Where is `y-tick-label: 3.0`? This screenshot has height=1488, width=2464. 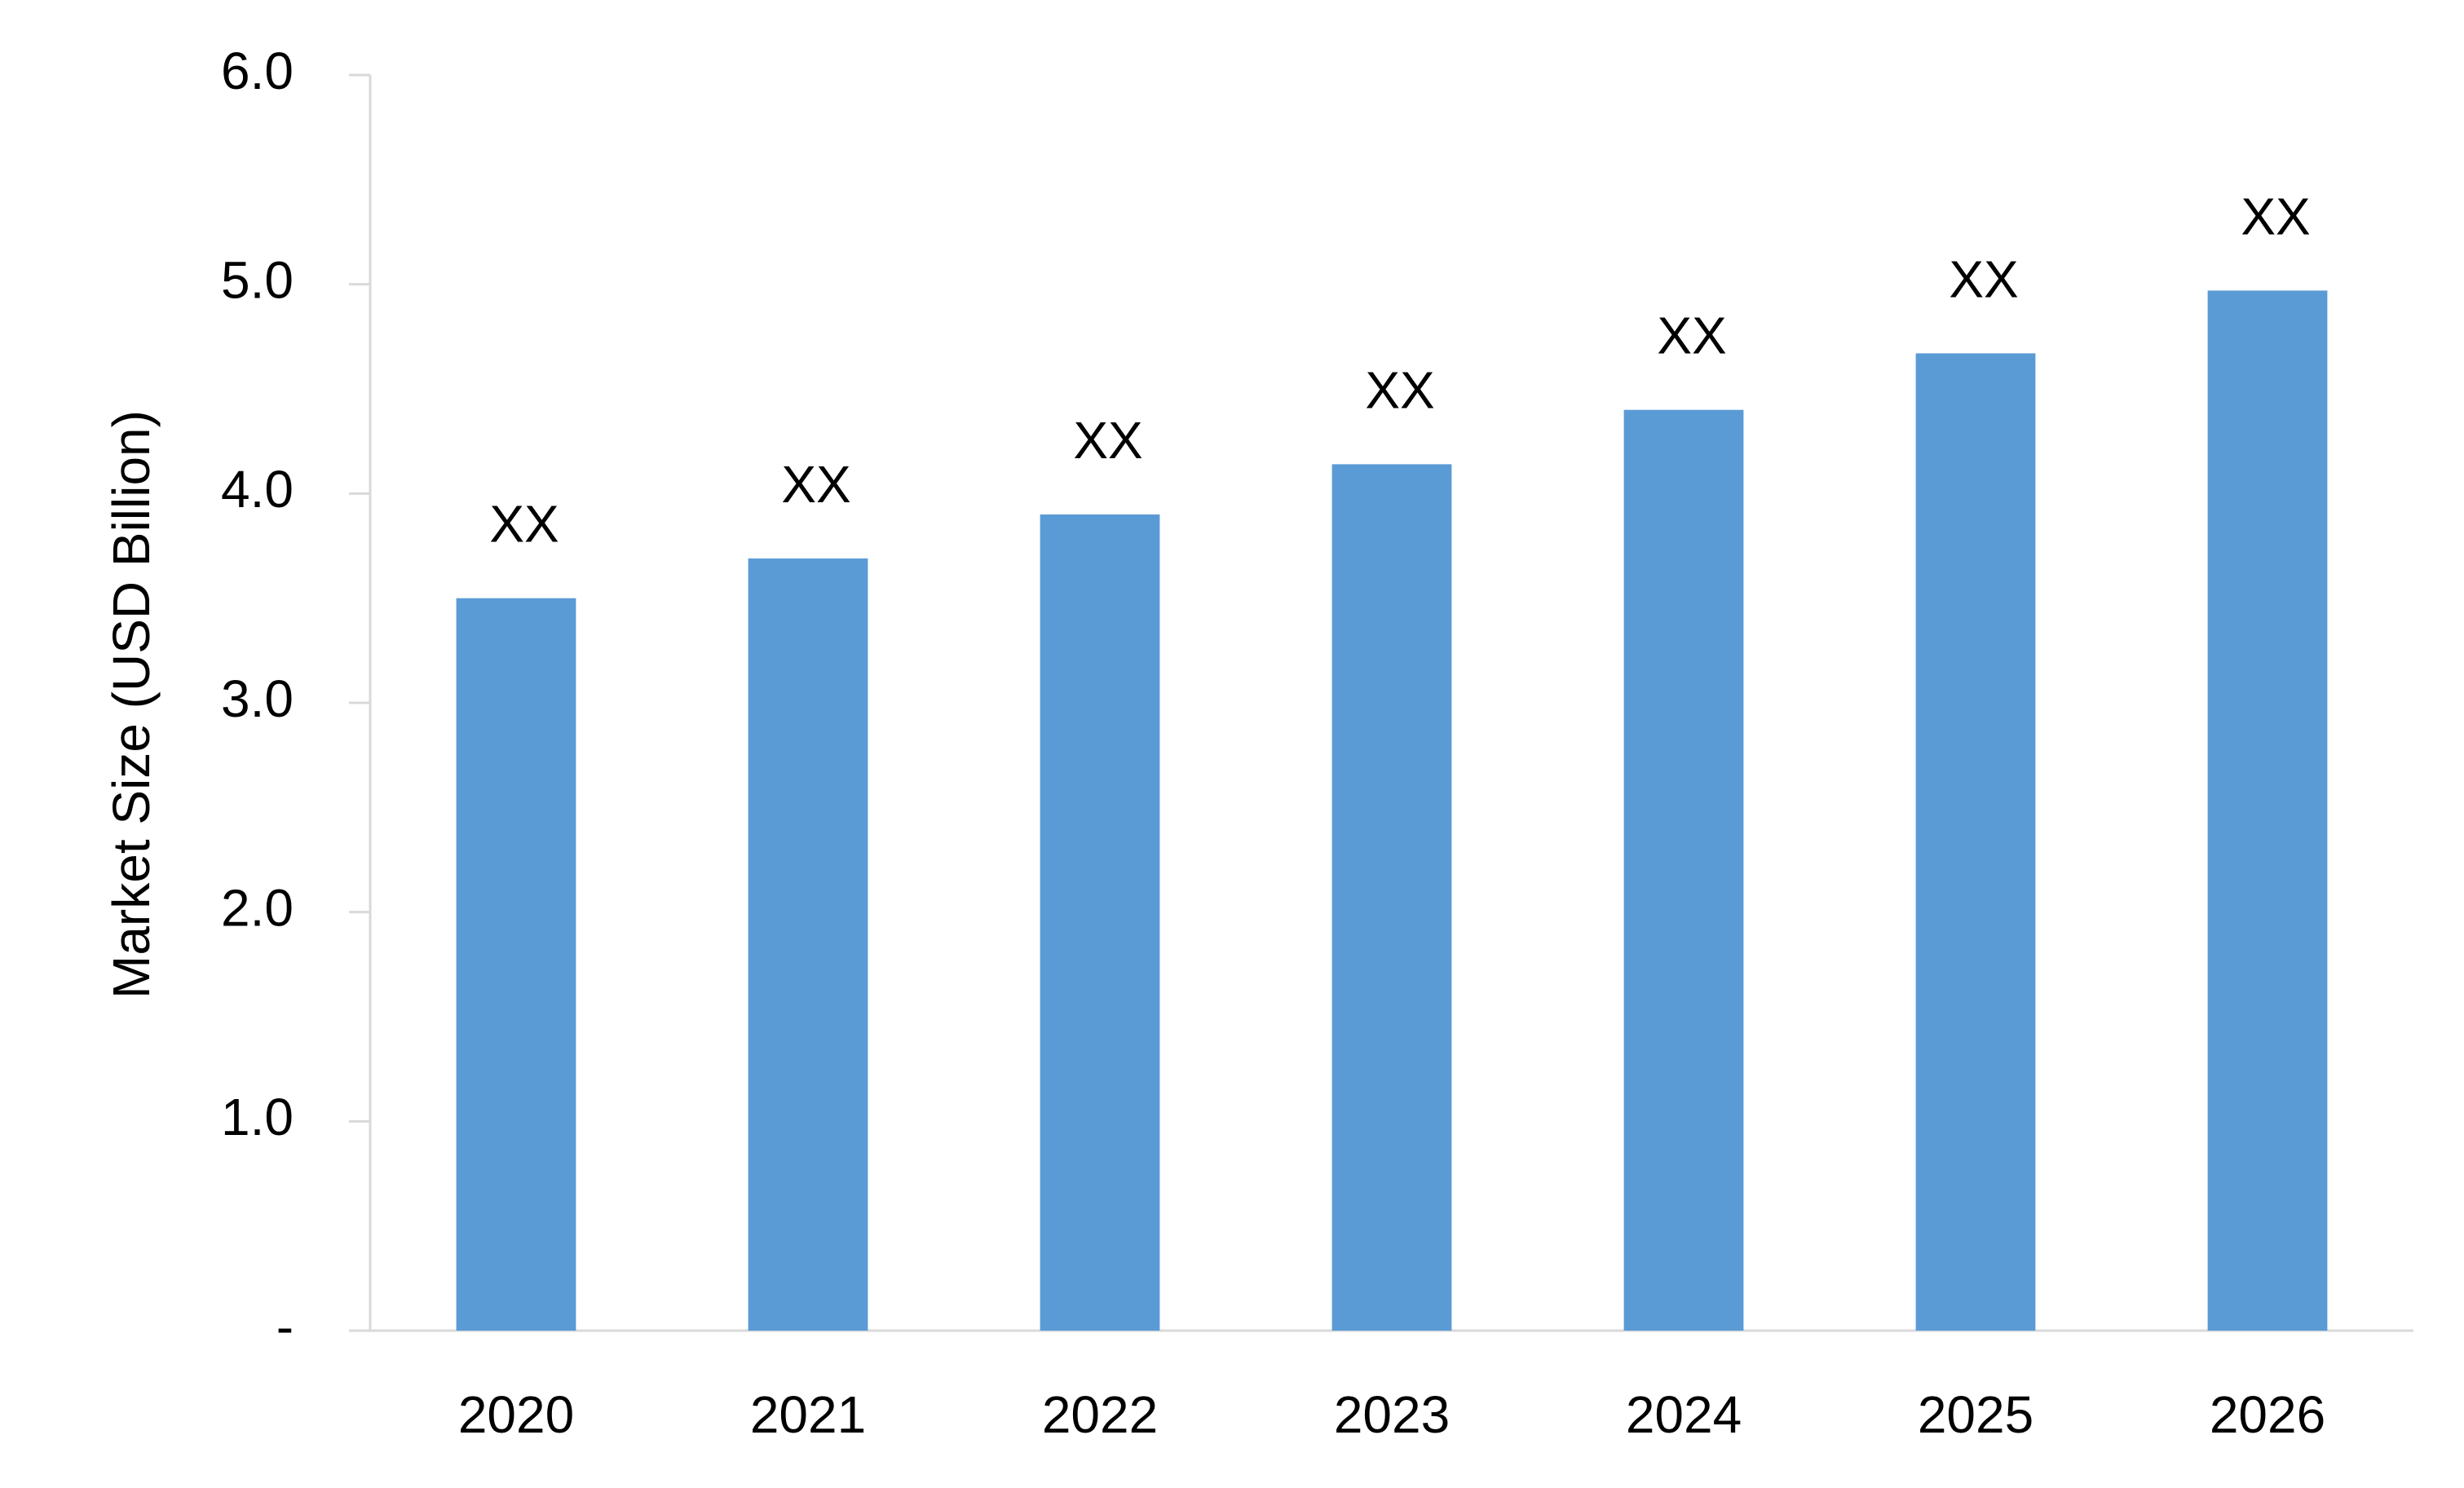 y-tick-label: 3.0 is located at coordinates (257, 698).